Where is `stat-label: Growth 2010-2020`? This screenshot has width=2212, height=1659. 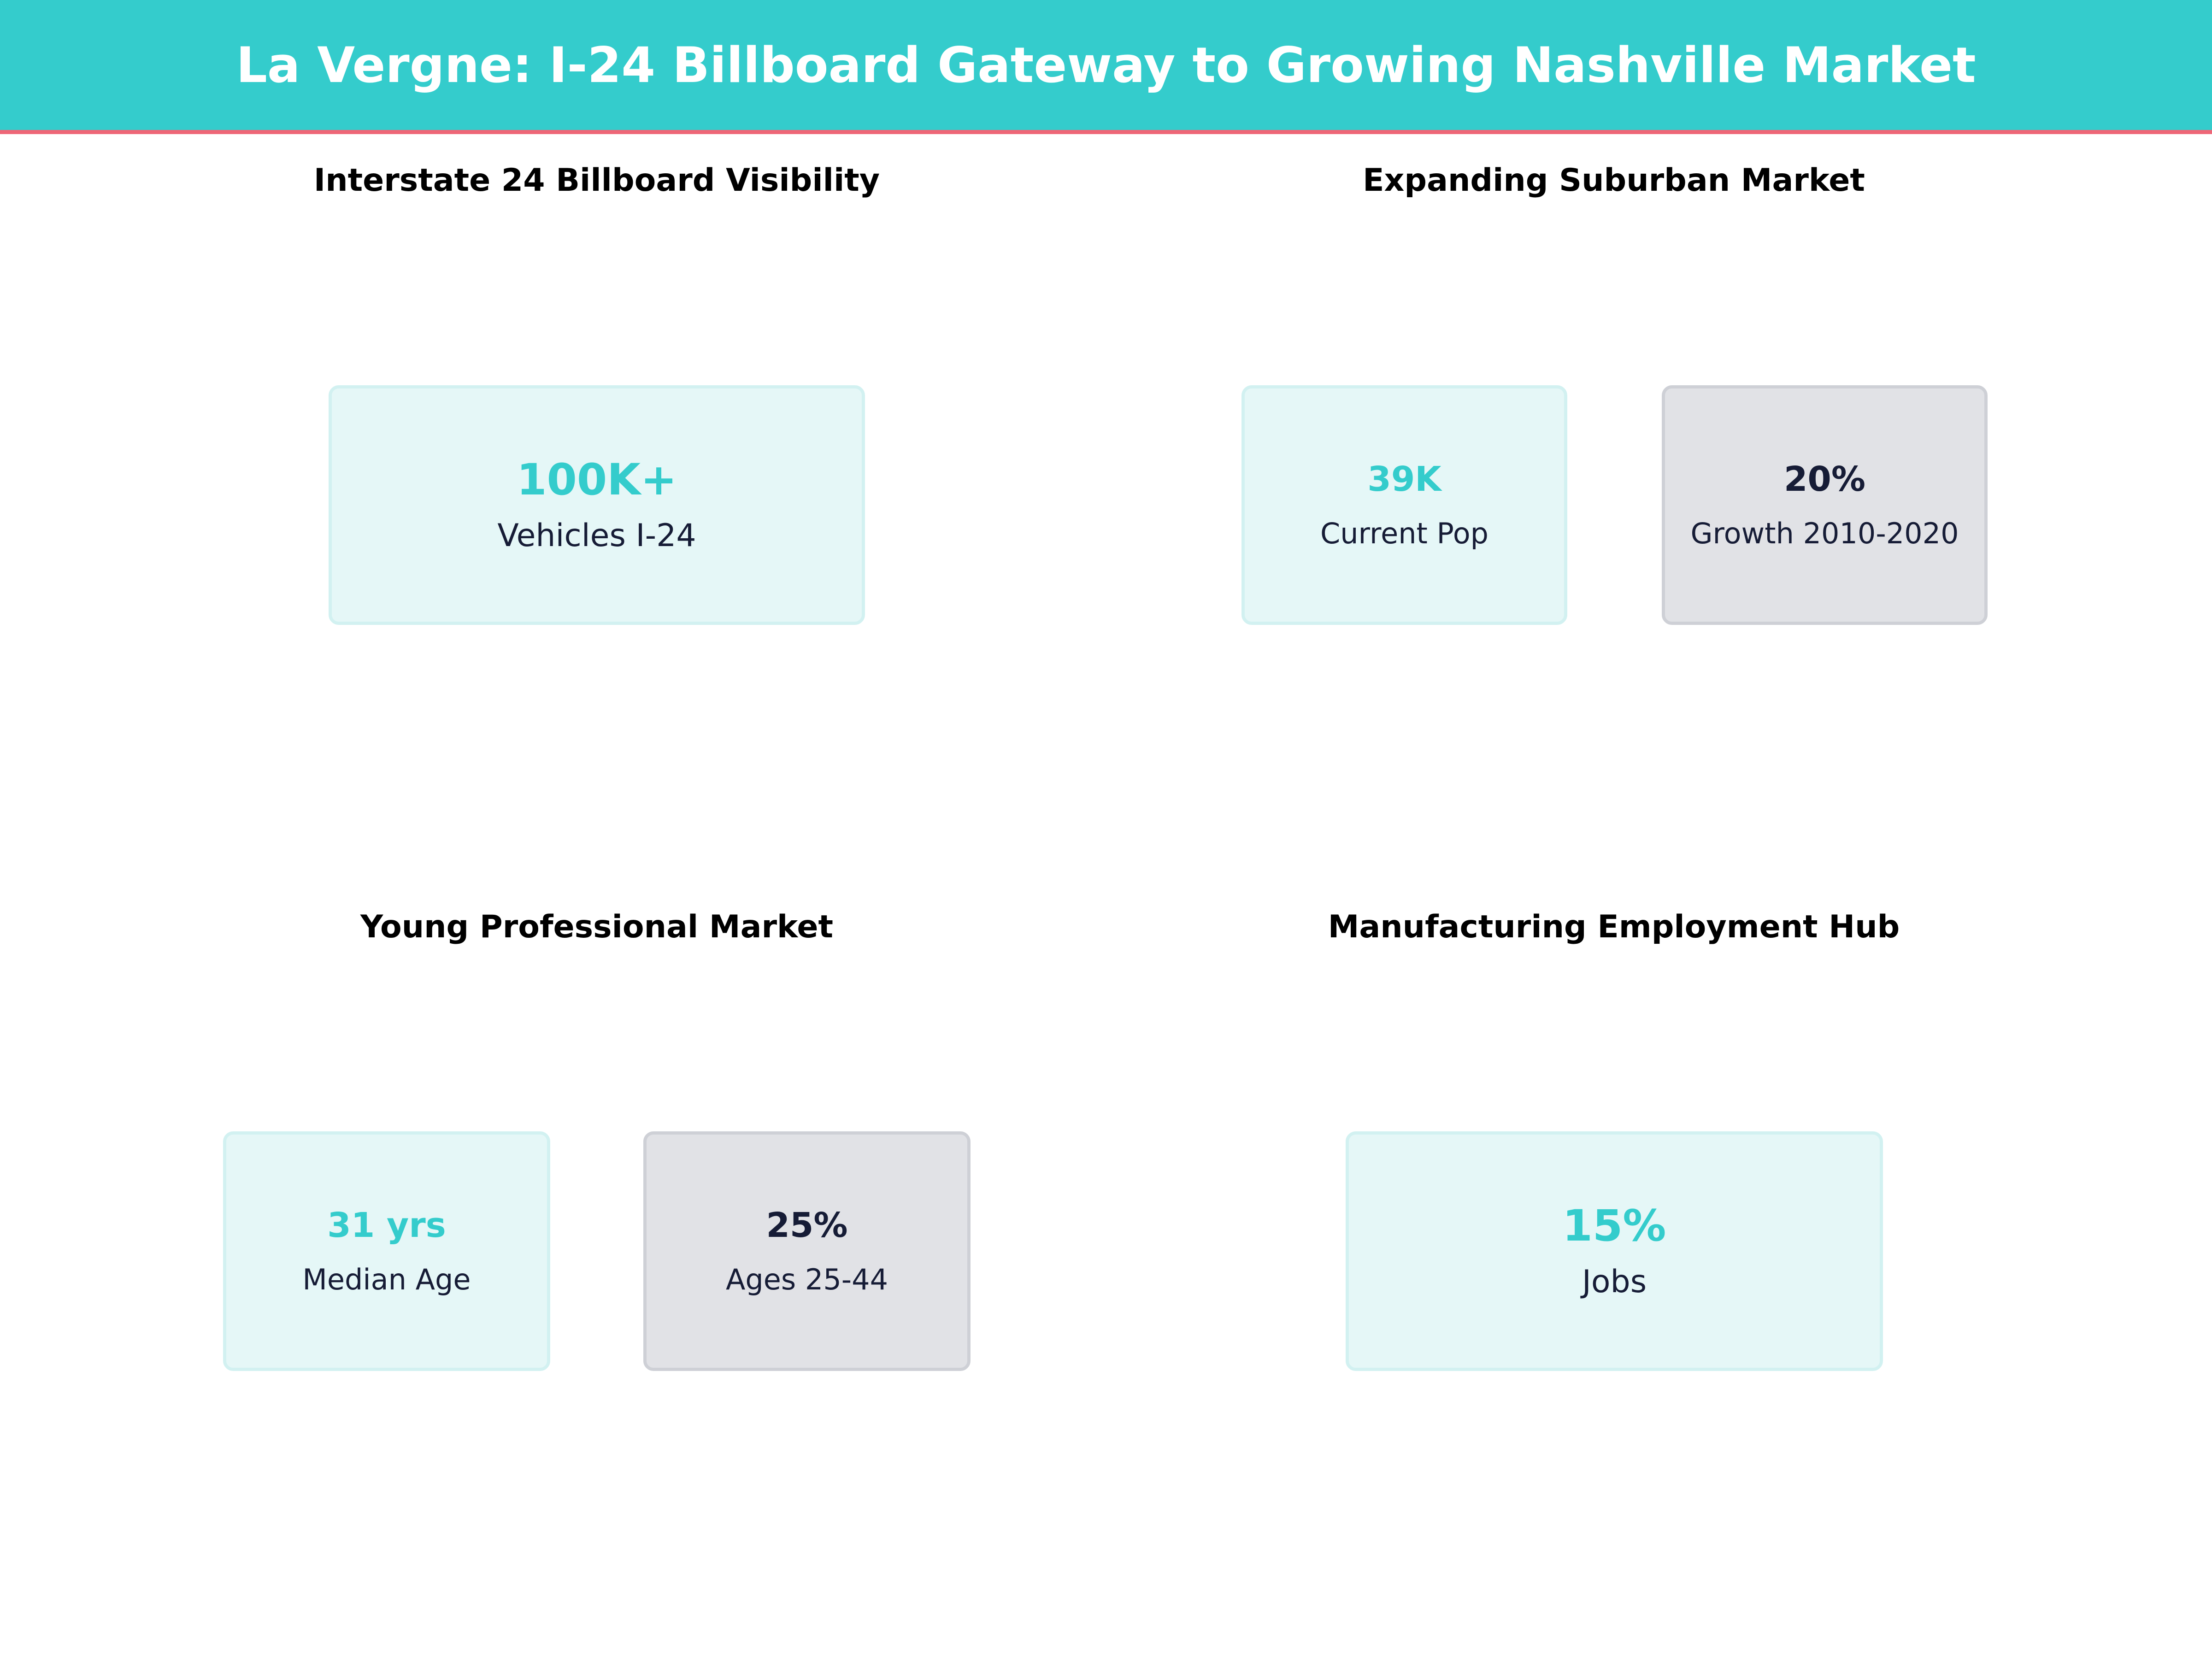 stat-label: Growth 2010-2020 is located at coordinates (1824, 533).